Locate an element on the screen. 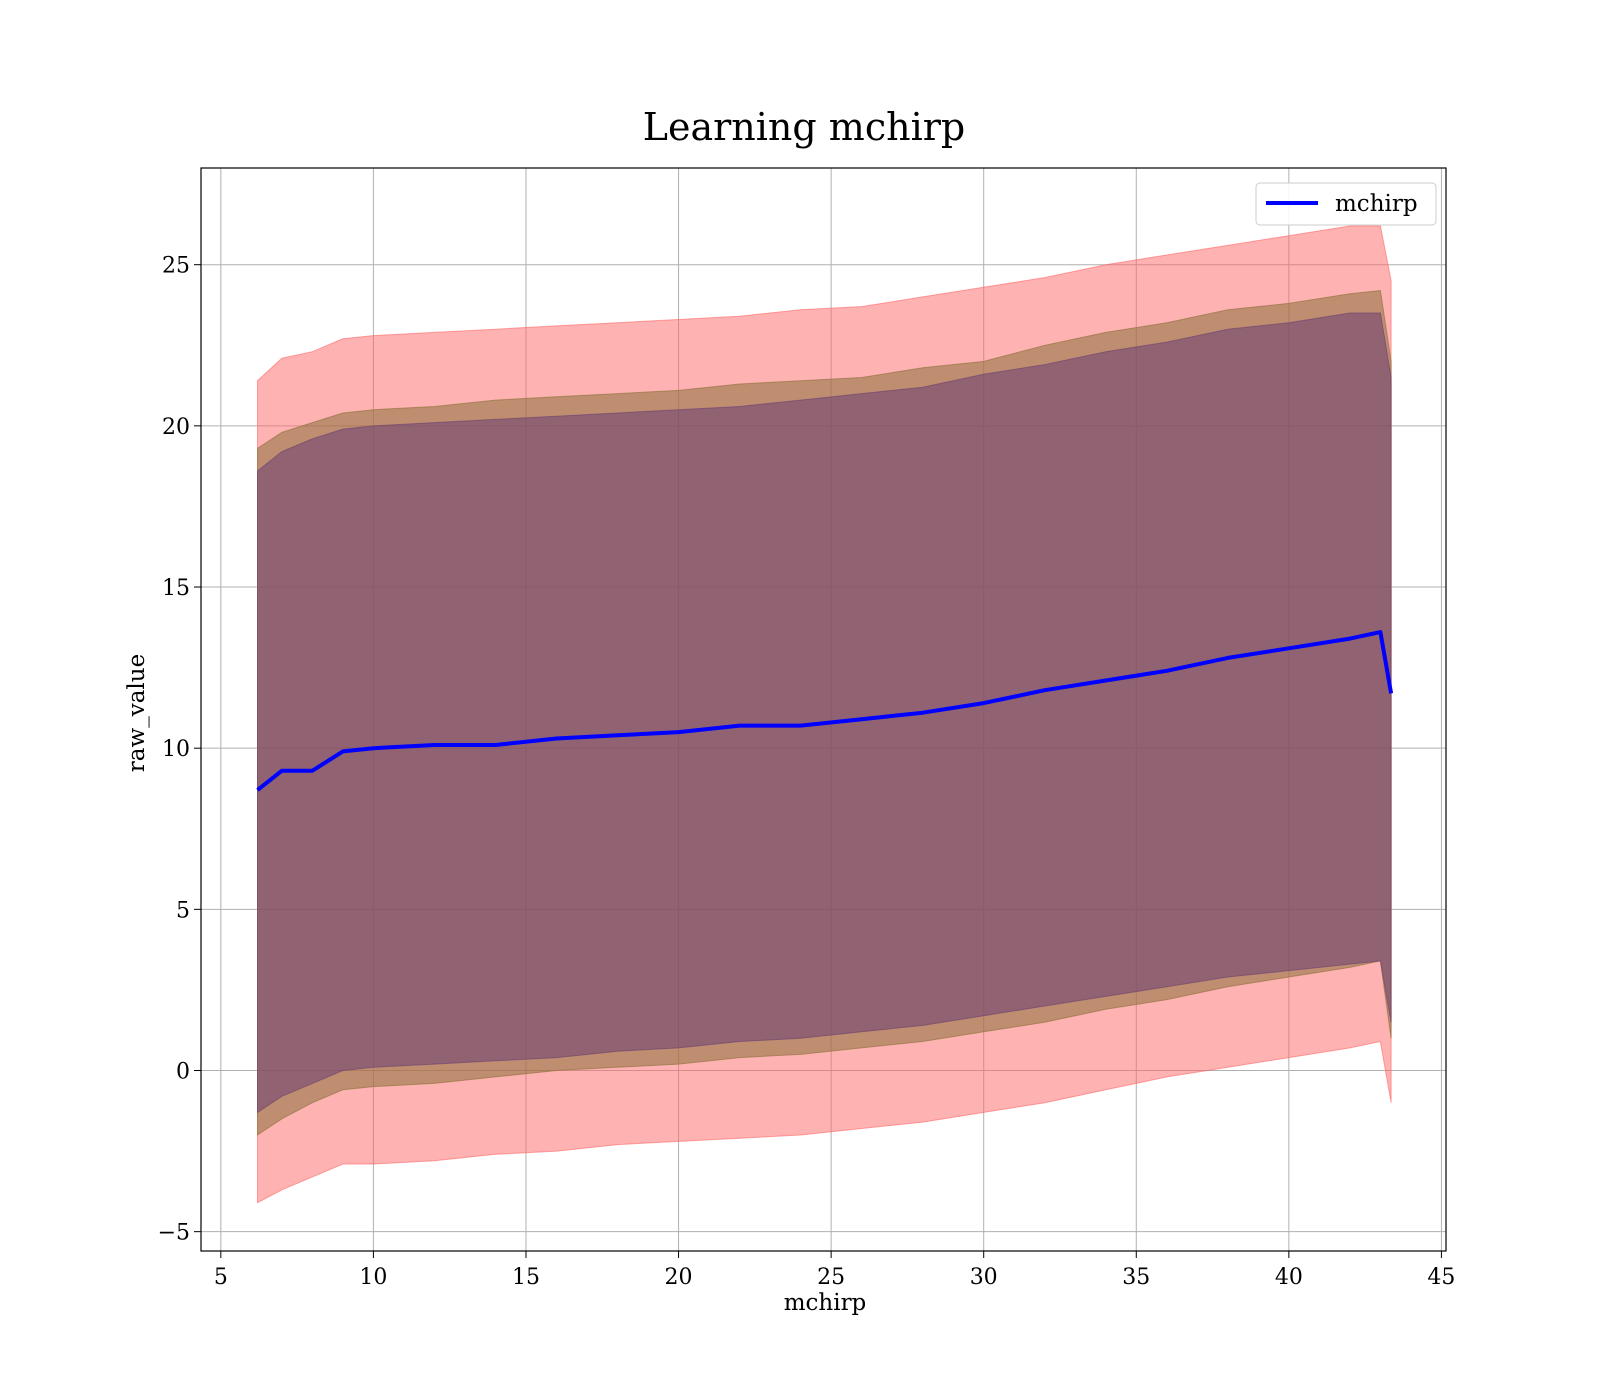 Image resolution: width=1600 pixels, height=1400 pixels. x-tick-label: 10 is located at coordinates (373, 1277).